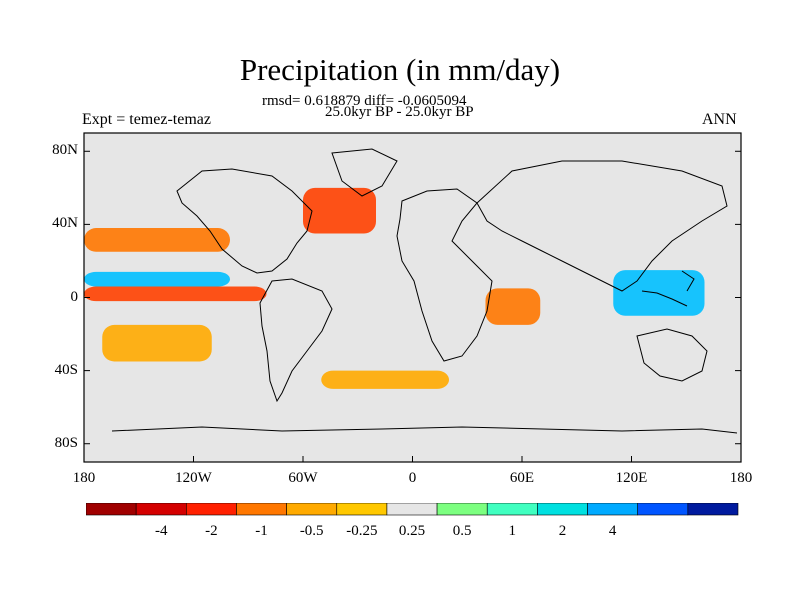 The width and height of the screenshot is (800, 600). I want to click on experiment-label: Expt = temez-temaz, so click(146, 119).